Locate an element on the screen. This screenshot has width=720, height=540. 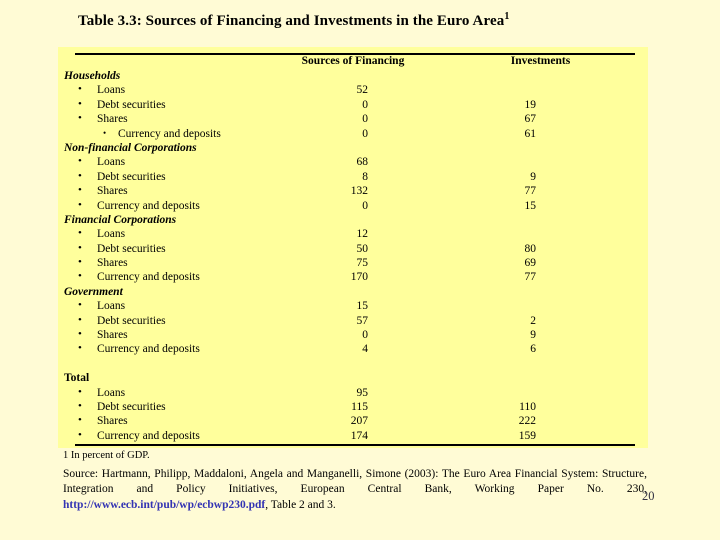
financing-value: 4 is located at coordinates (365, 349).